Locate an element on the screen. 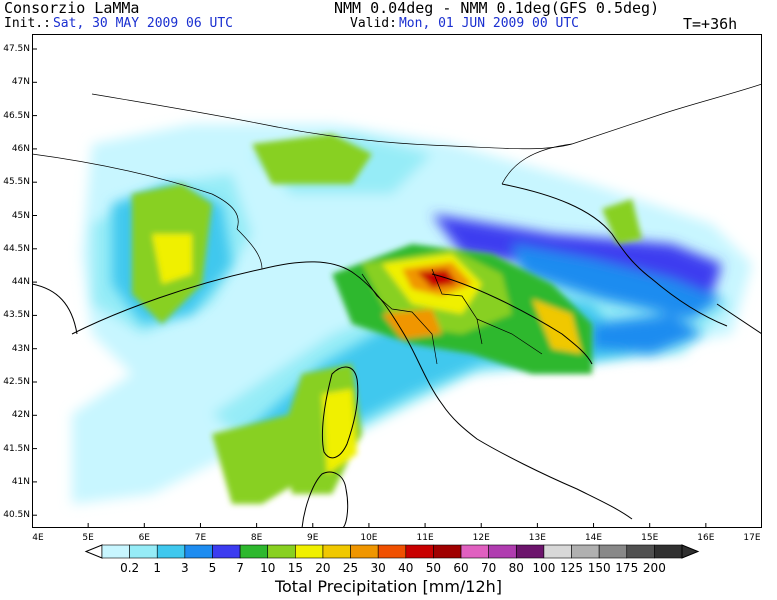 The height and width of the screenshot is (600, 777). lat-label: 41N is located at coordinates (20, 481).